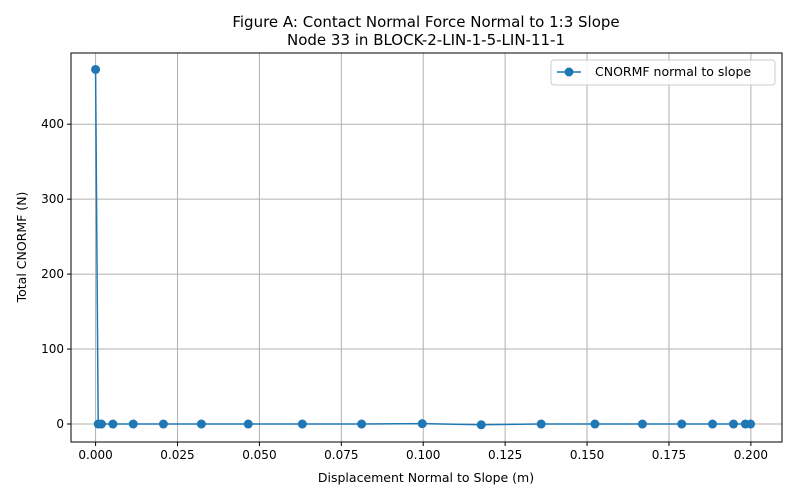 This screenshot has height=500, width=800. I want to click on legend-label: CNORMF normal to slope, so click(673, 71).